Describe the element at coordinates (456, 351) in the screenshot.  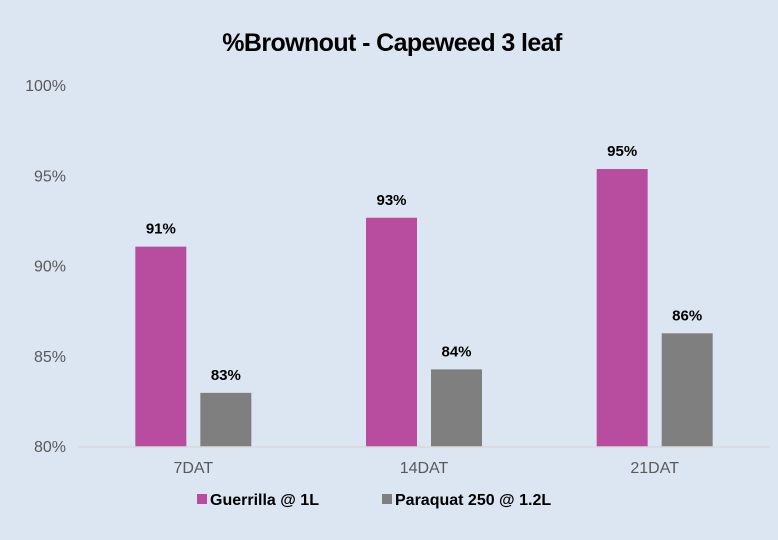
I see `data-label: 84%` at that location.